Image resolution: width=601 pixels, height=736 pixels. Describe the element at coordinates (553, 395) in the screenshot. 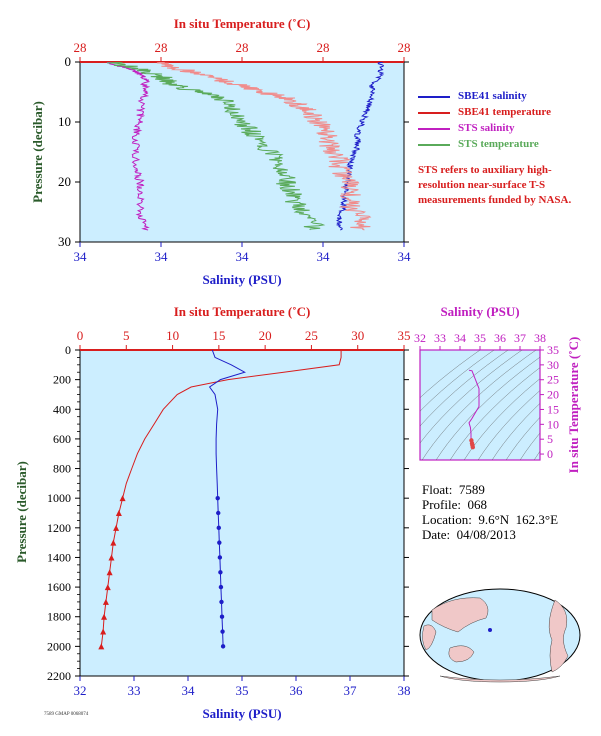

I see `ts-temp-tick-label: 20` at that location.